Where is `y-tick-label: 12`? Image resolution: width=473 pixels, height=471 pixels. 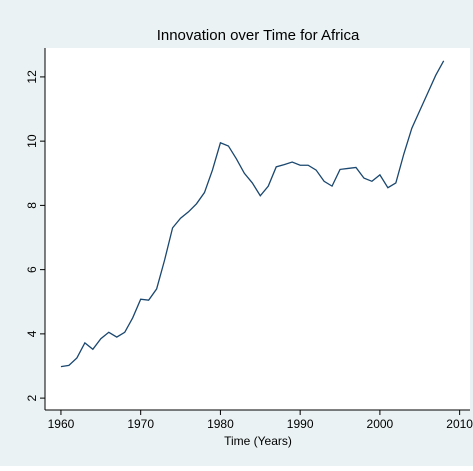
y-tick-label: 12 is located at coordinates (32, 77).